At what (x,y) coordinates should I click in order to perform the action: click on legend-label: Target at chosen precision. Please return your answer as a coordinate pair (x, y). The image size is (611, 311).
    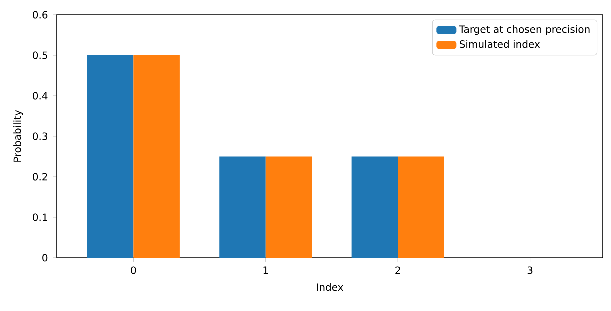
    Looking at the image, I should click on (524, 30).